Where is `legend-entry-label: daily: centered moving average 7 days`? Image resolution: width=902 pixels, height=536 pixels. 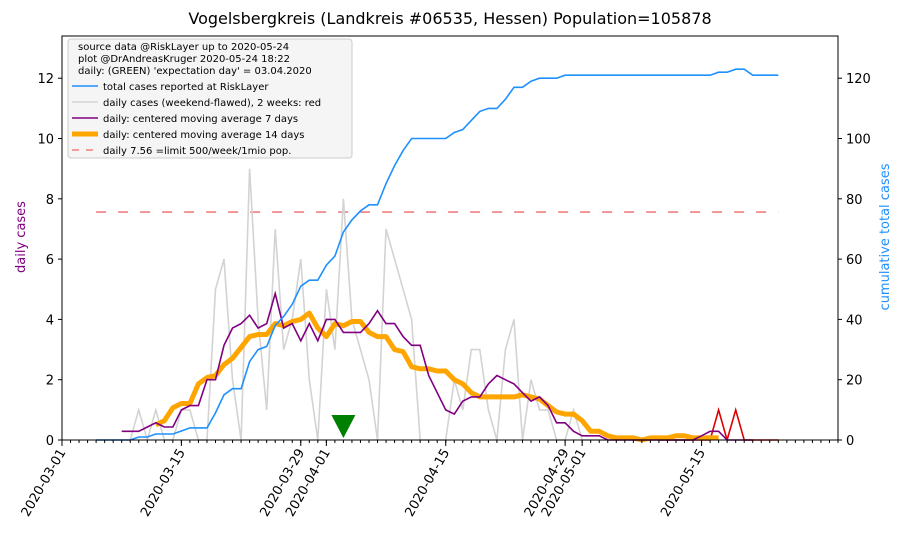
legend-entry-label: daily: centered moving average 7 days is located at coordinates (200, 119).